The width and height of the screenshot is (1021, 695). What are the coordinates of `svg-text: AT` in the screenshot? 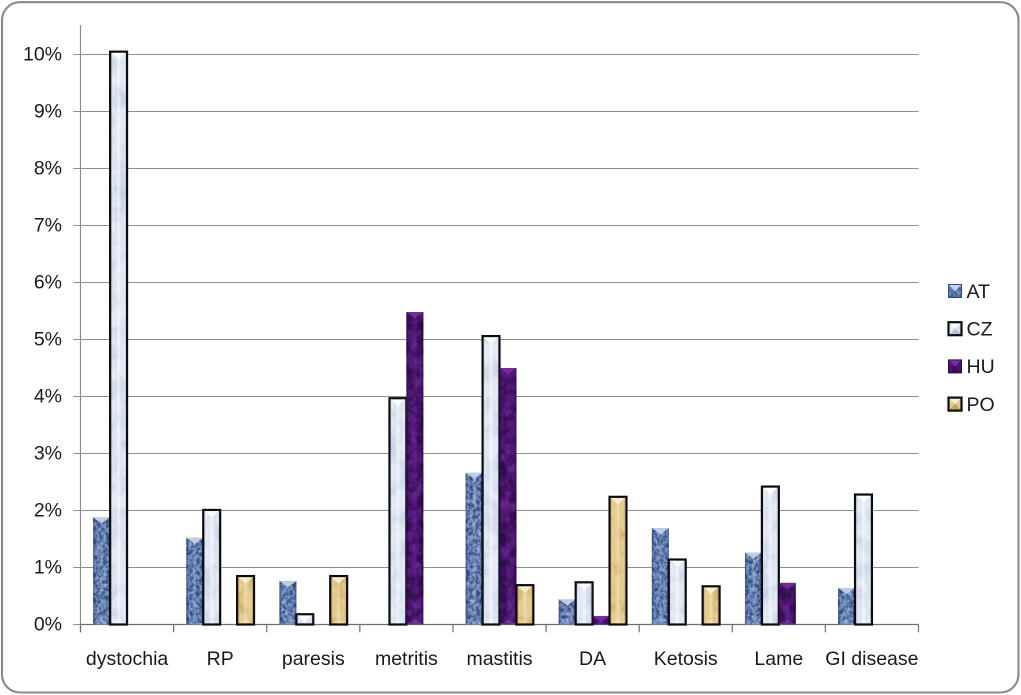 It's located at (979, 292).